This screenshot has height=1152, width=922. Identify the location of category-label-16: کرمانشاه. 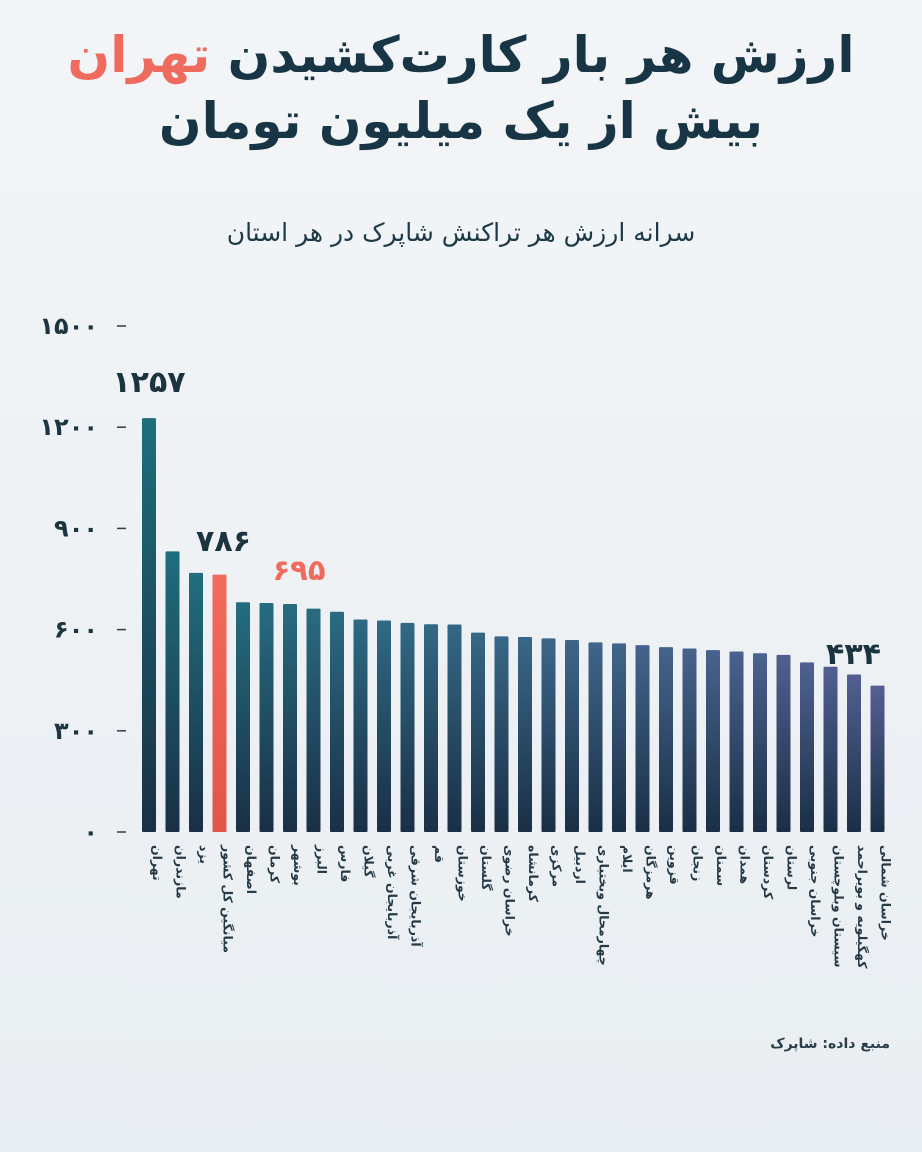
(533, 874).